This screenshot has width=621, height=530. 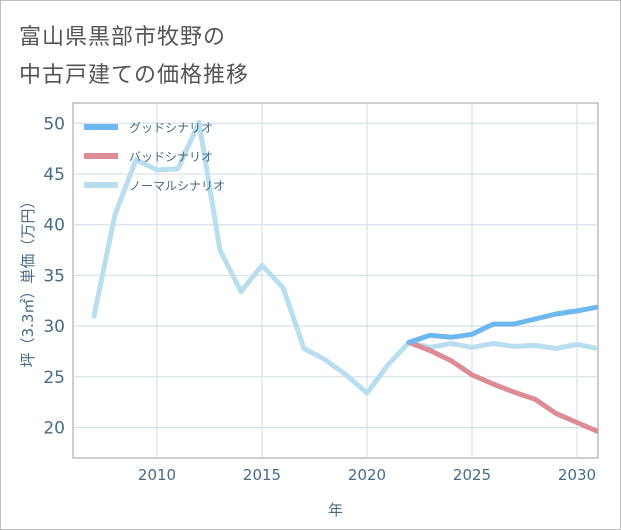 I want to click on legend-label: バッドシナリオ, so click(x=171, y=157).